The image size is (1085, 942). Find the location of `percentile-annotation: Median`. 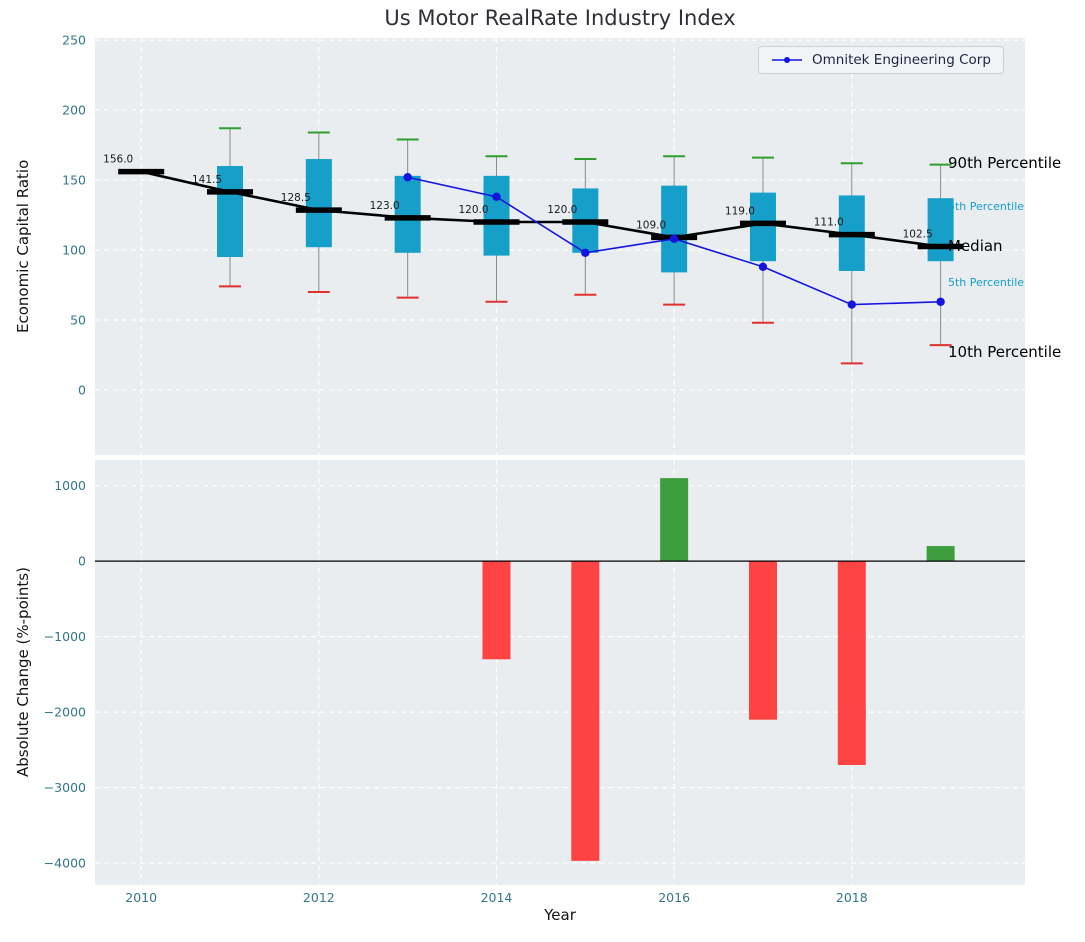

percentile-annotation: Median is located at coordinates (975, 246).